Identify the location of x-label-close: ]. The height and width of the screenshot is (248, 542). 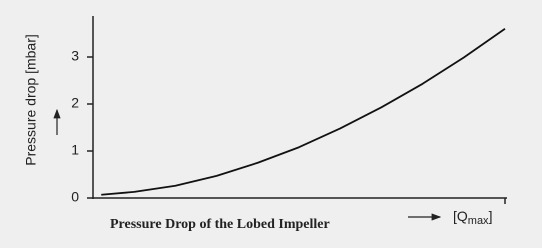
(491, 216).